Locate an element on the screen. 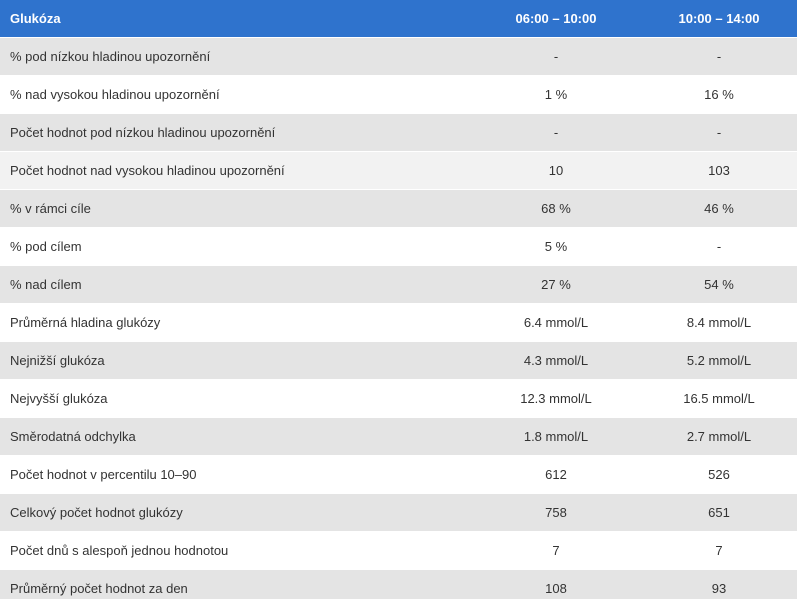 The height and width of the screenshot is (599, 797). table-row: Průměrný počet hodnot za den 108 93 is located at coordinates (398, 584).